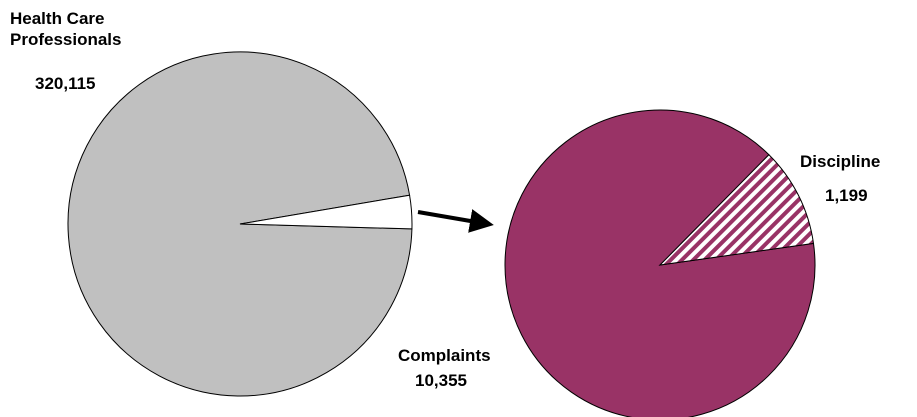  I want to click on main-label: Health Care Professionals, so click(66, 29).